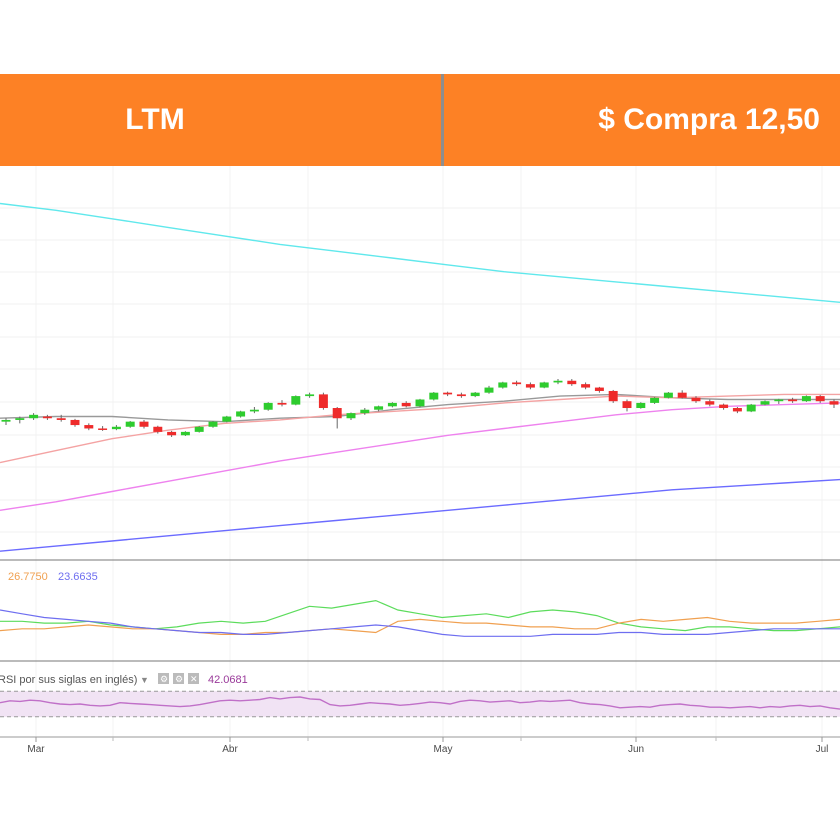 This screenshot has width=840, height=840. I want to click on time-tick-label: Abr, so click(230, 749).